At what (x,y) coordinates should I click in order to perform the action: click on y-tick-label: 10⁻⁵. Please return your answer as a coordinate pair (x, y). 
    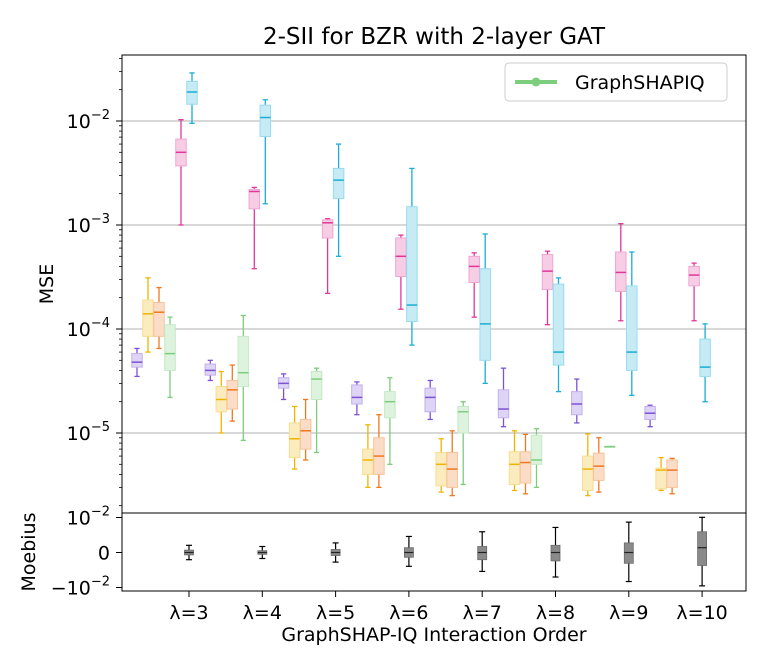
    Looking at the image, I should click on (88, 432).